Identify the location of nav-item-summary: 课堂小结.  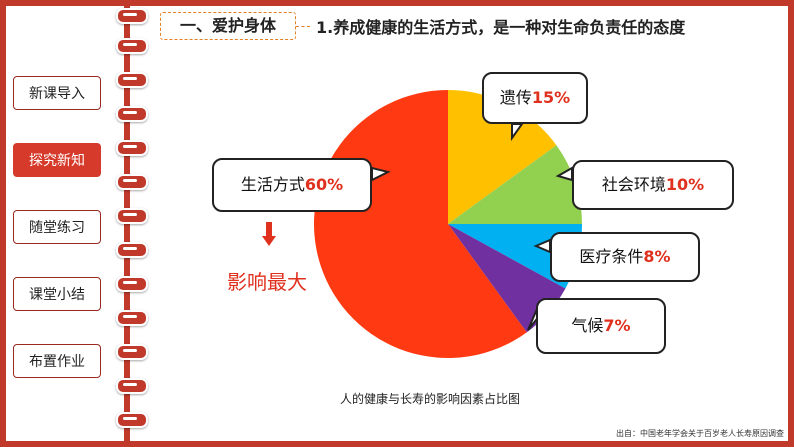
(57, 294).